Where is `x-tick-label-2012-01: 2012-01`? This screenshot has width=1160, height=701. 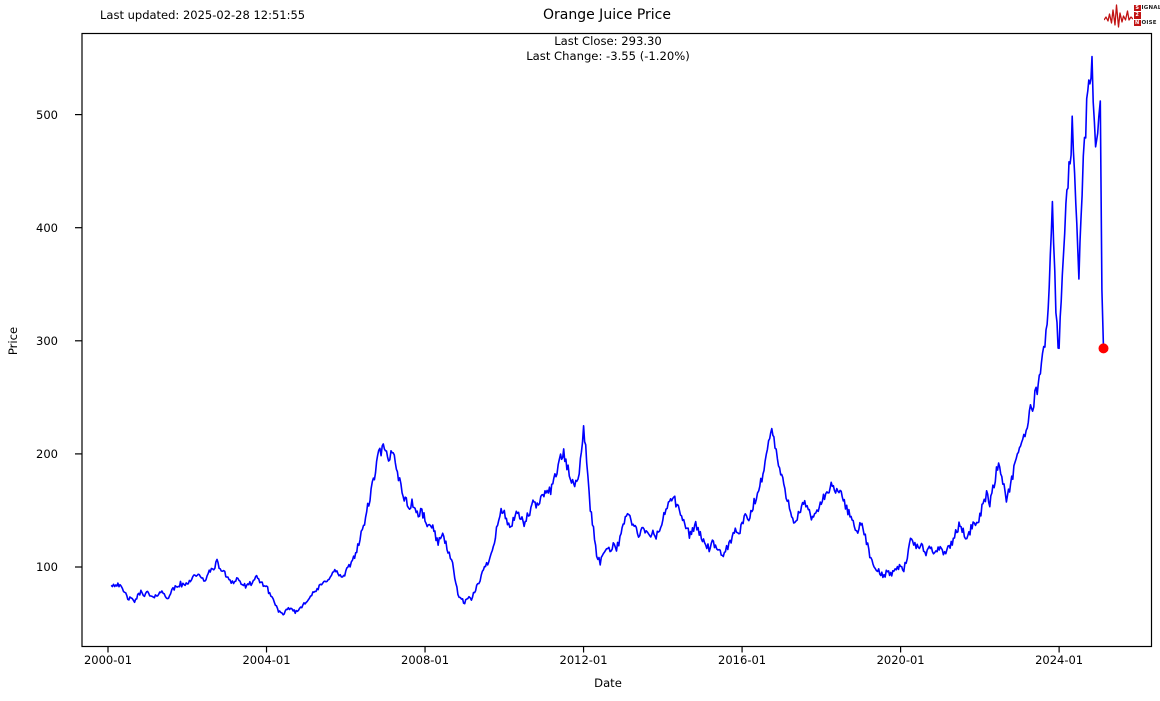 x-tick-label-2012-01: 2012-01 is located at coordinates (583, 660).